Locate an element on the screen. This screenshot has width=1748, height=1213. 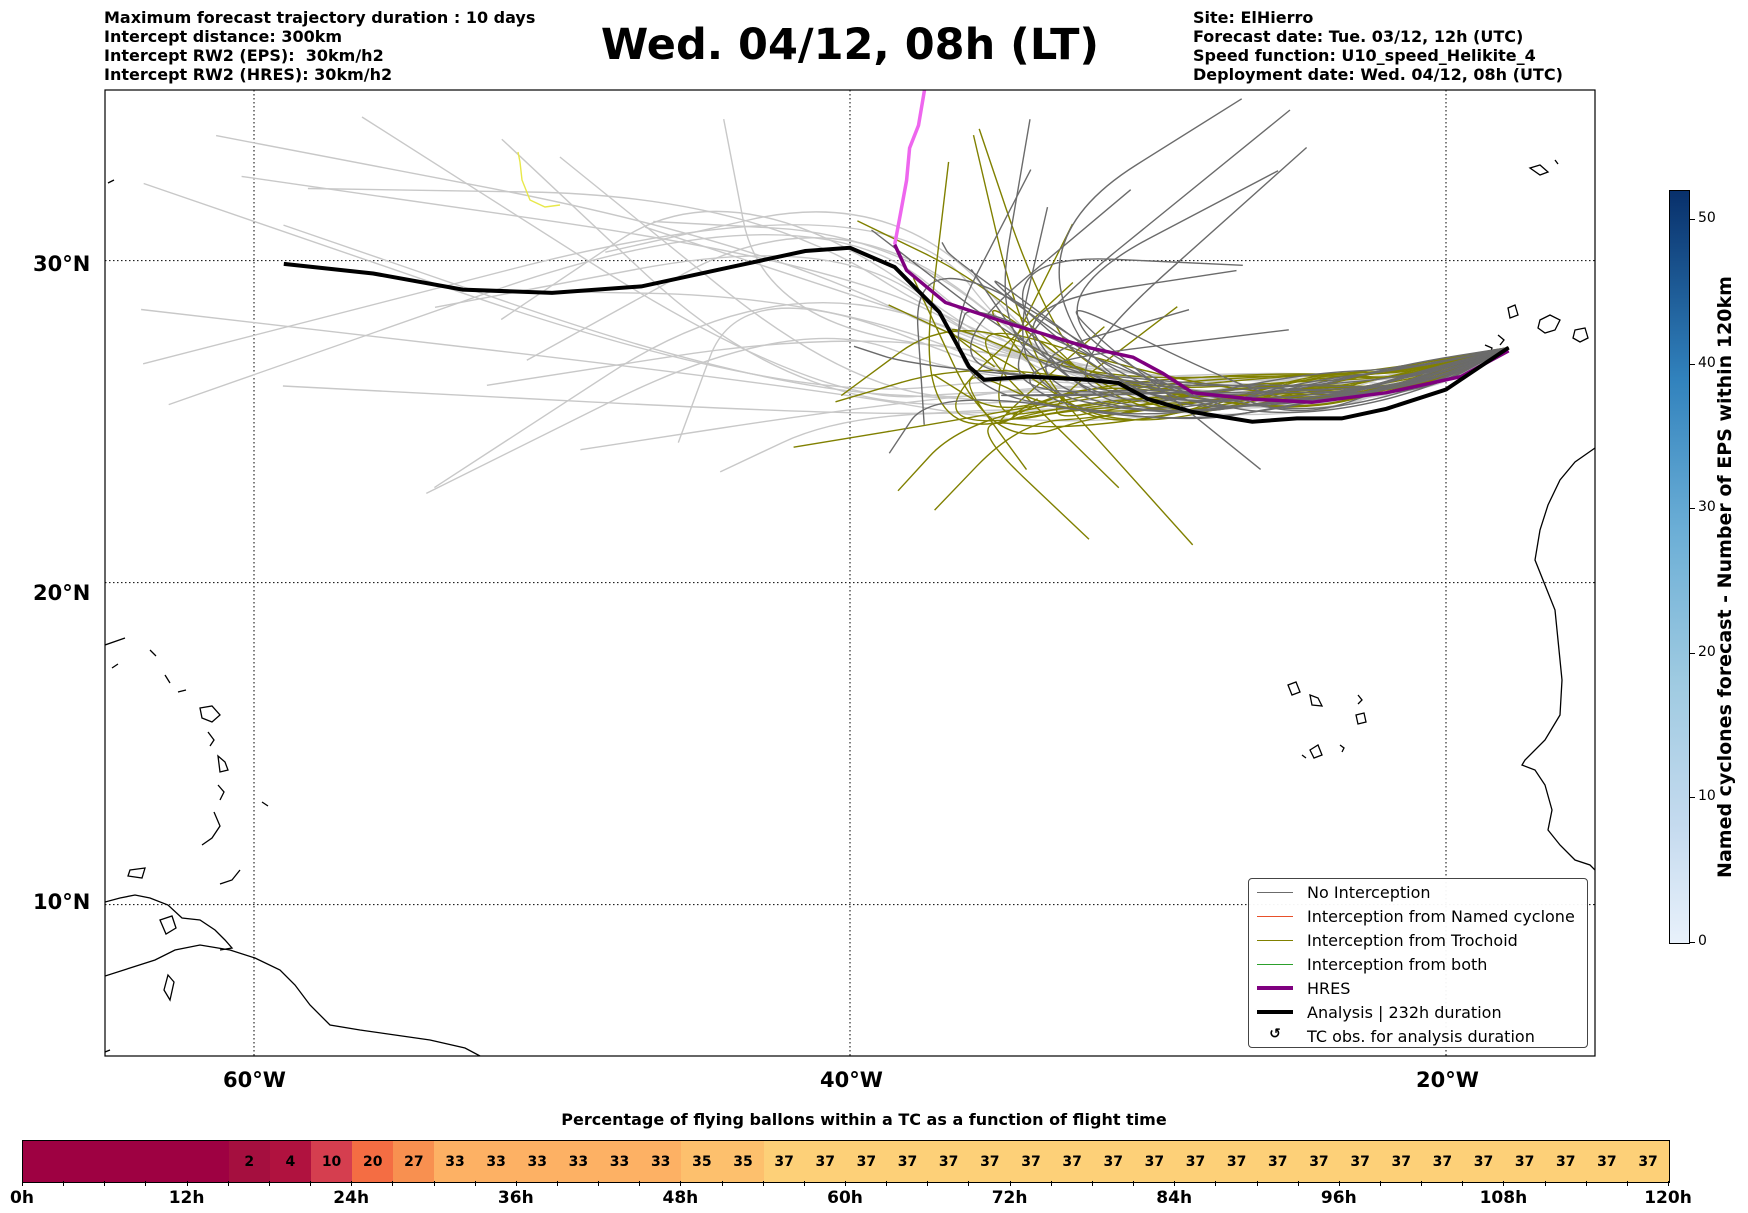
lon-label-20w: 20°W is located at coordinates (1447, 1080).